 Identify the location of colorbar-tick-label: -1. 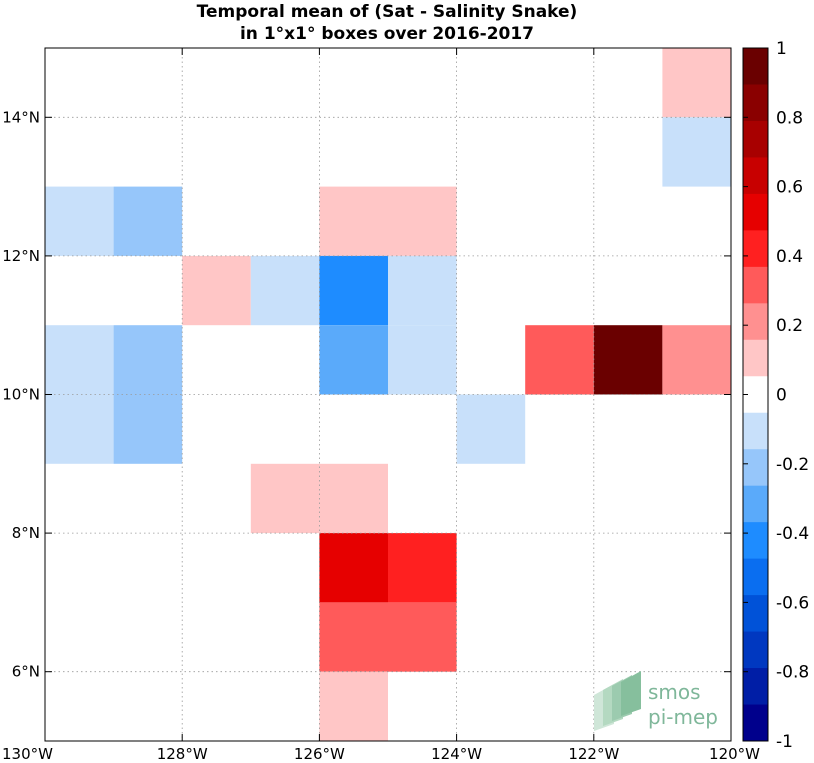
(784, 742).